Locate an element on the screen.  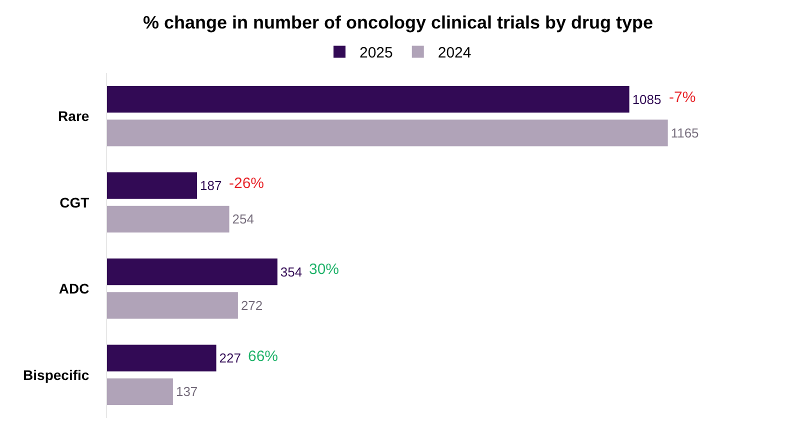
data-label: 227 is located at coordinates (230, 358).